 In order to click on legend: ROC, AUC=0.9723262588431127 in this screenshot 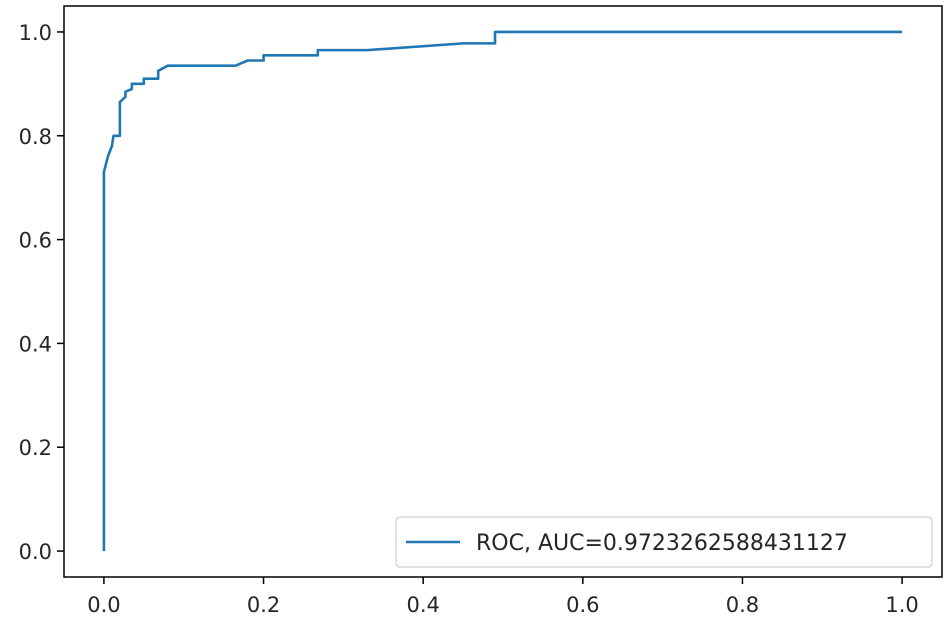, I will do `click(664, 542)`.